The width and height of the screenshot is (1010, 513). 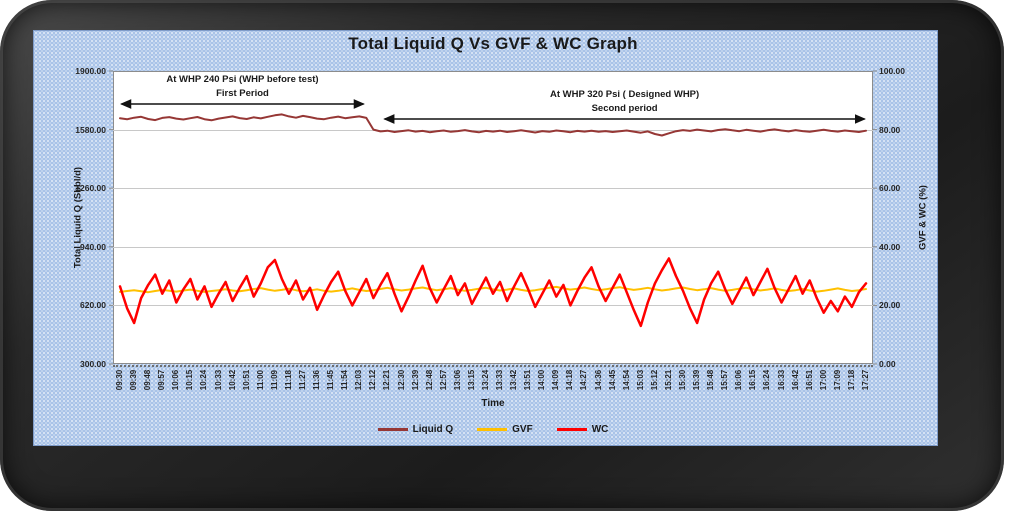 I want to click on x-tick-label: 13:24, so click(x=485, y=380).